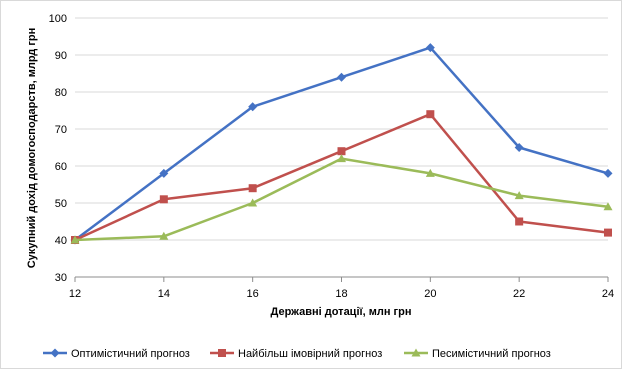  I want to click on legend-item: Песимістичний прогноз, so click(477, 354).